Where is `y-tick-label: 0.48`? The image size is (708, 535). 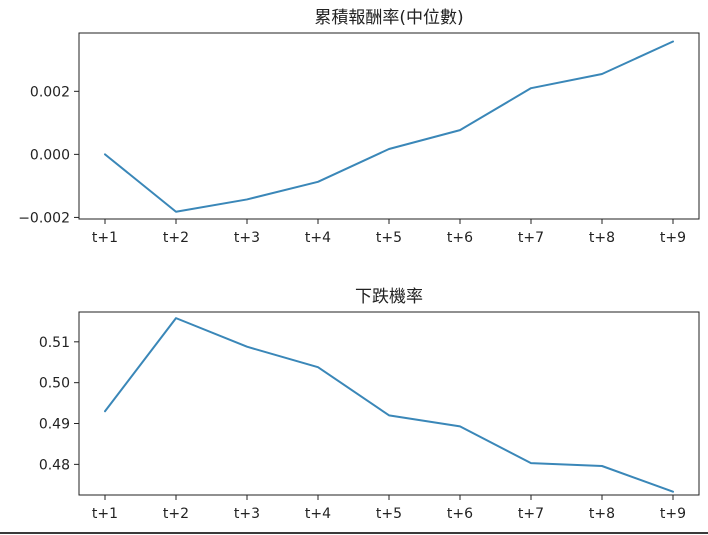 y-tick-label: 0.48 is located at coordinates (54, 465).